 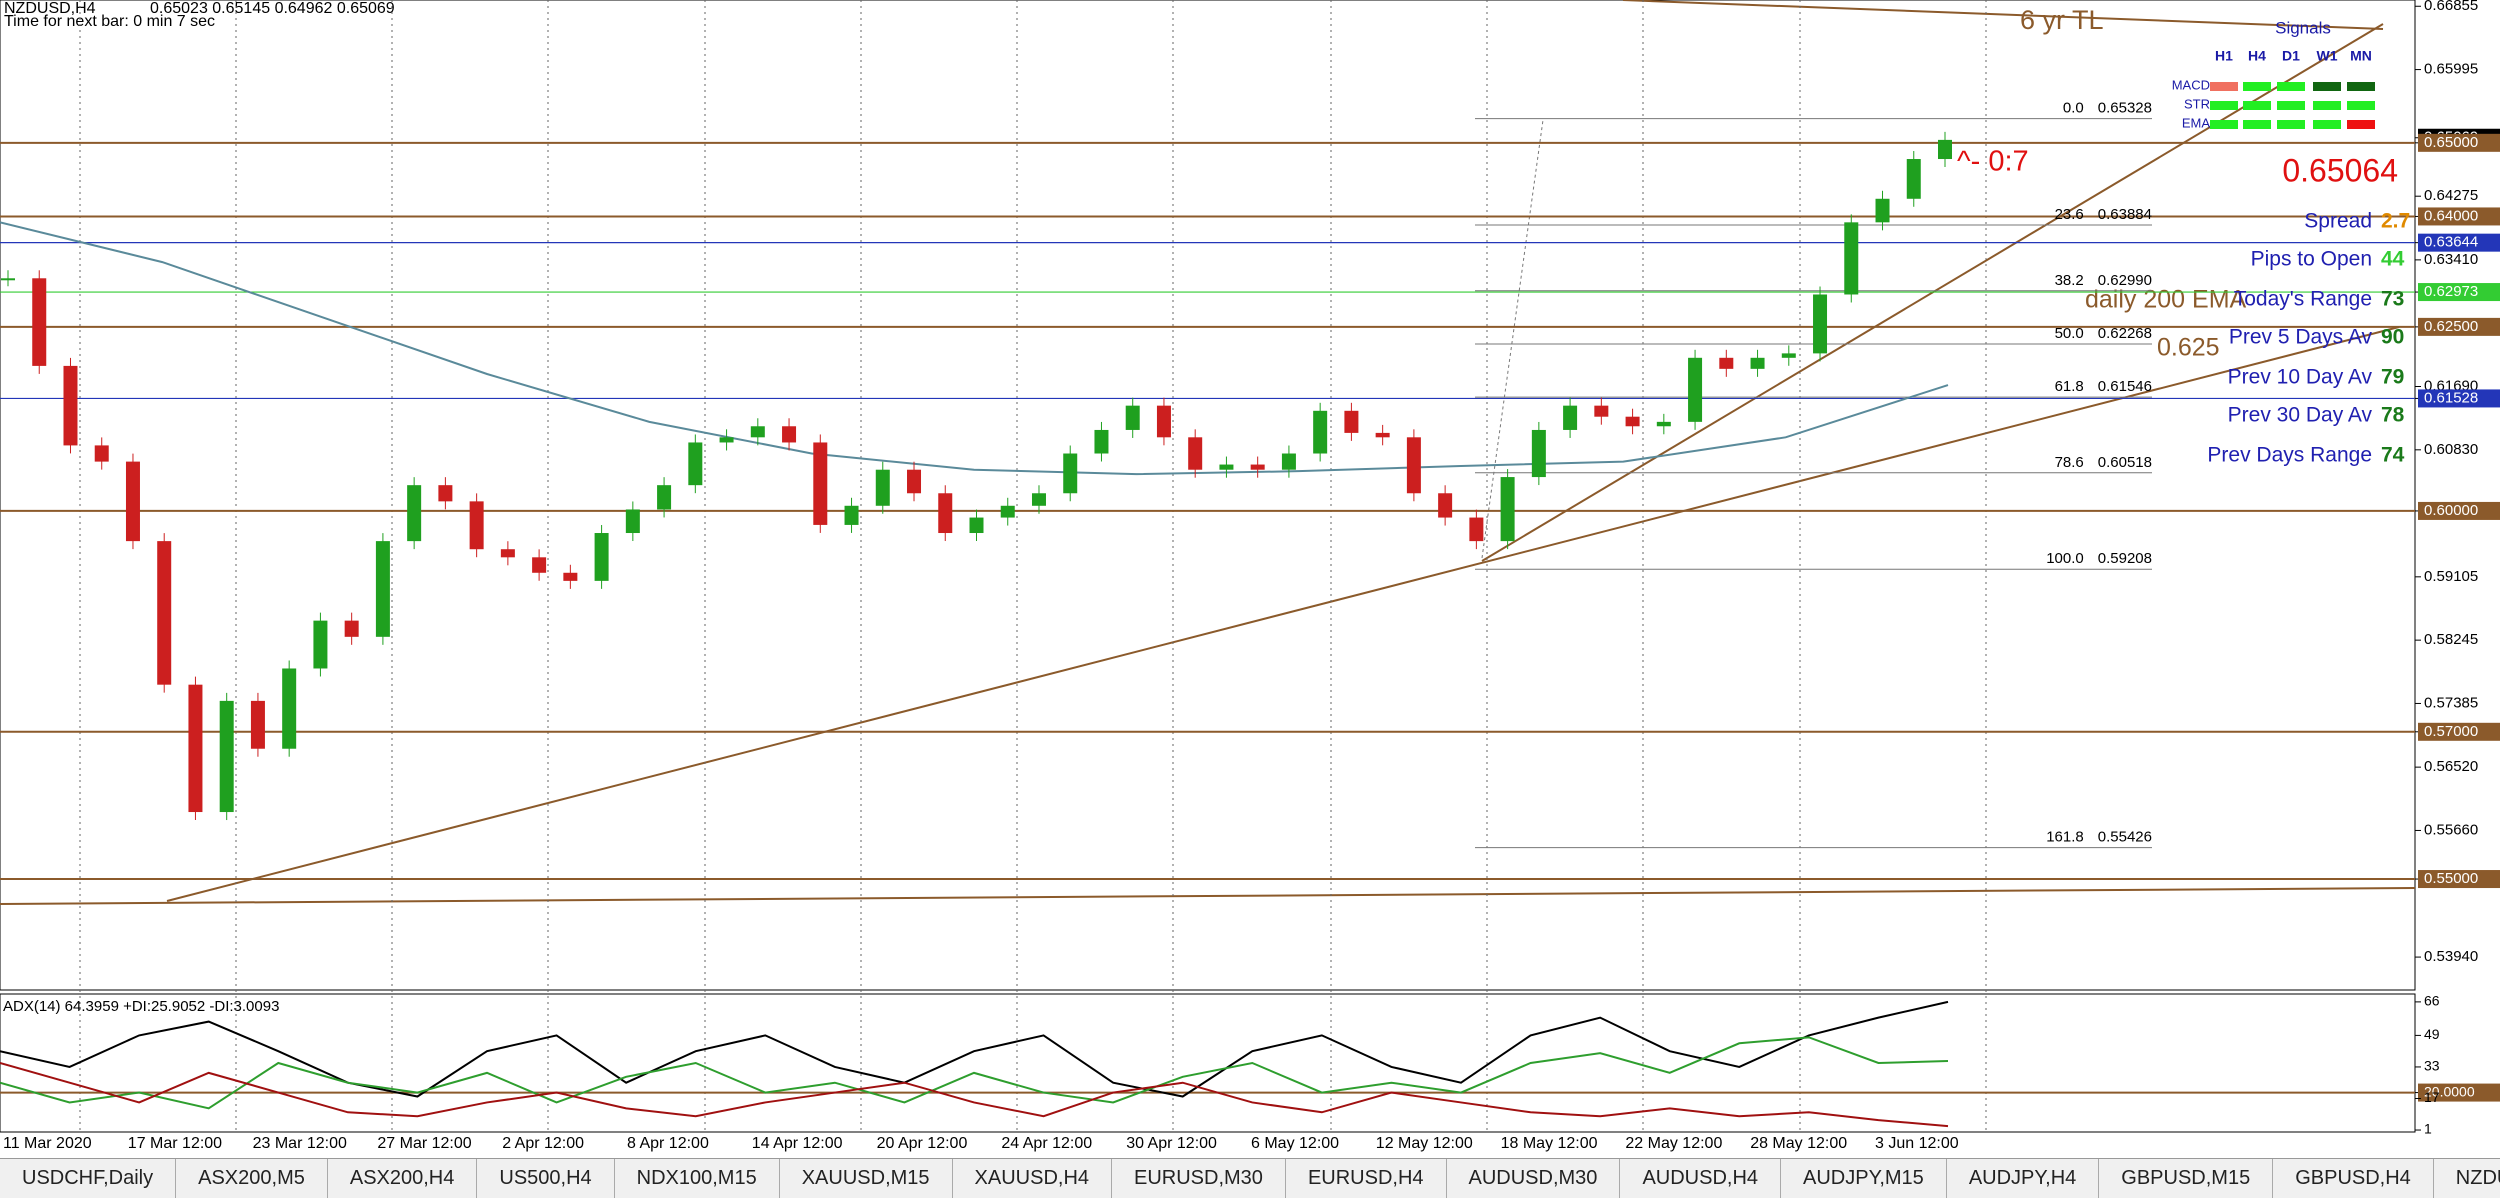 What do you see at coordinates (2303, 27) in the screenshot?
I see `signals-title: Signals` at bounding box center [2303, 27].